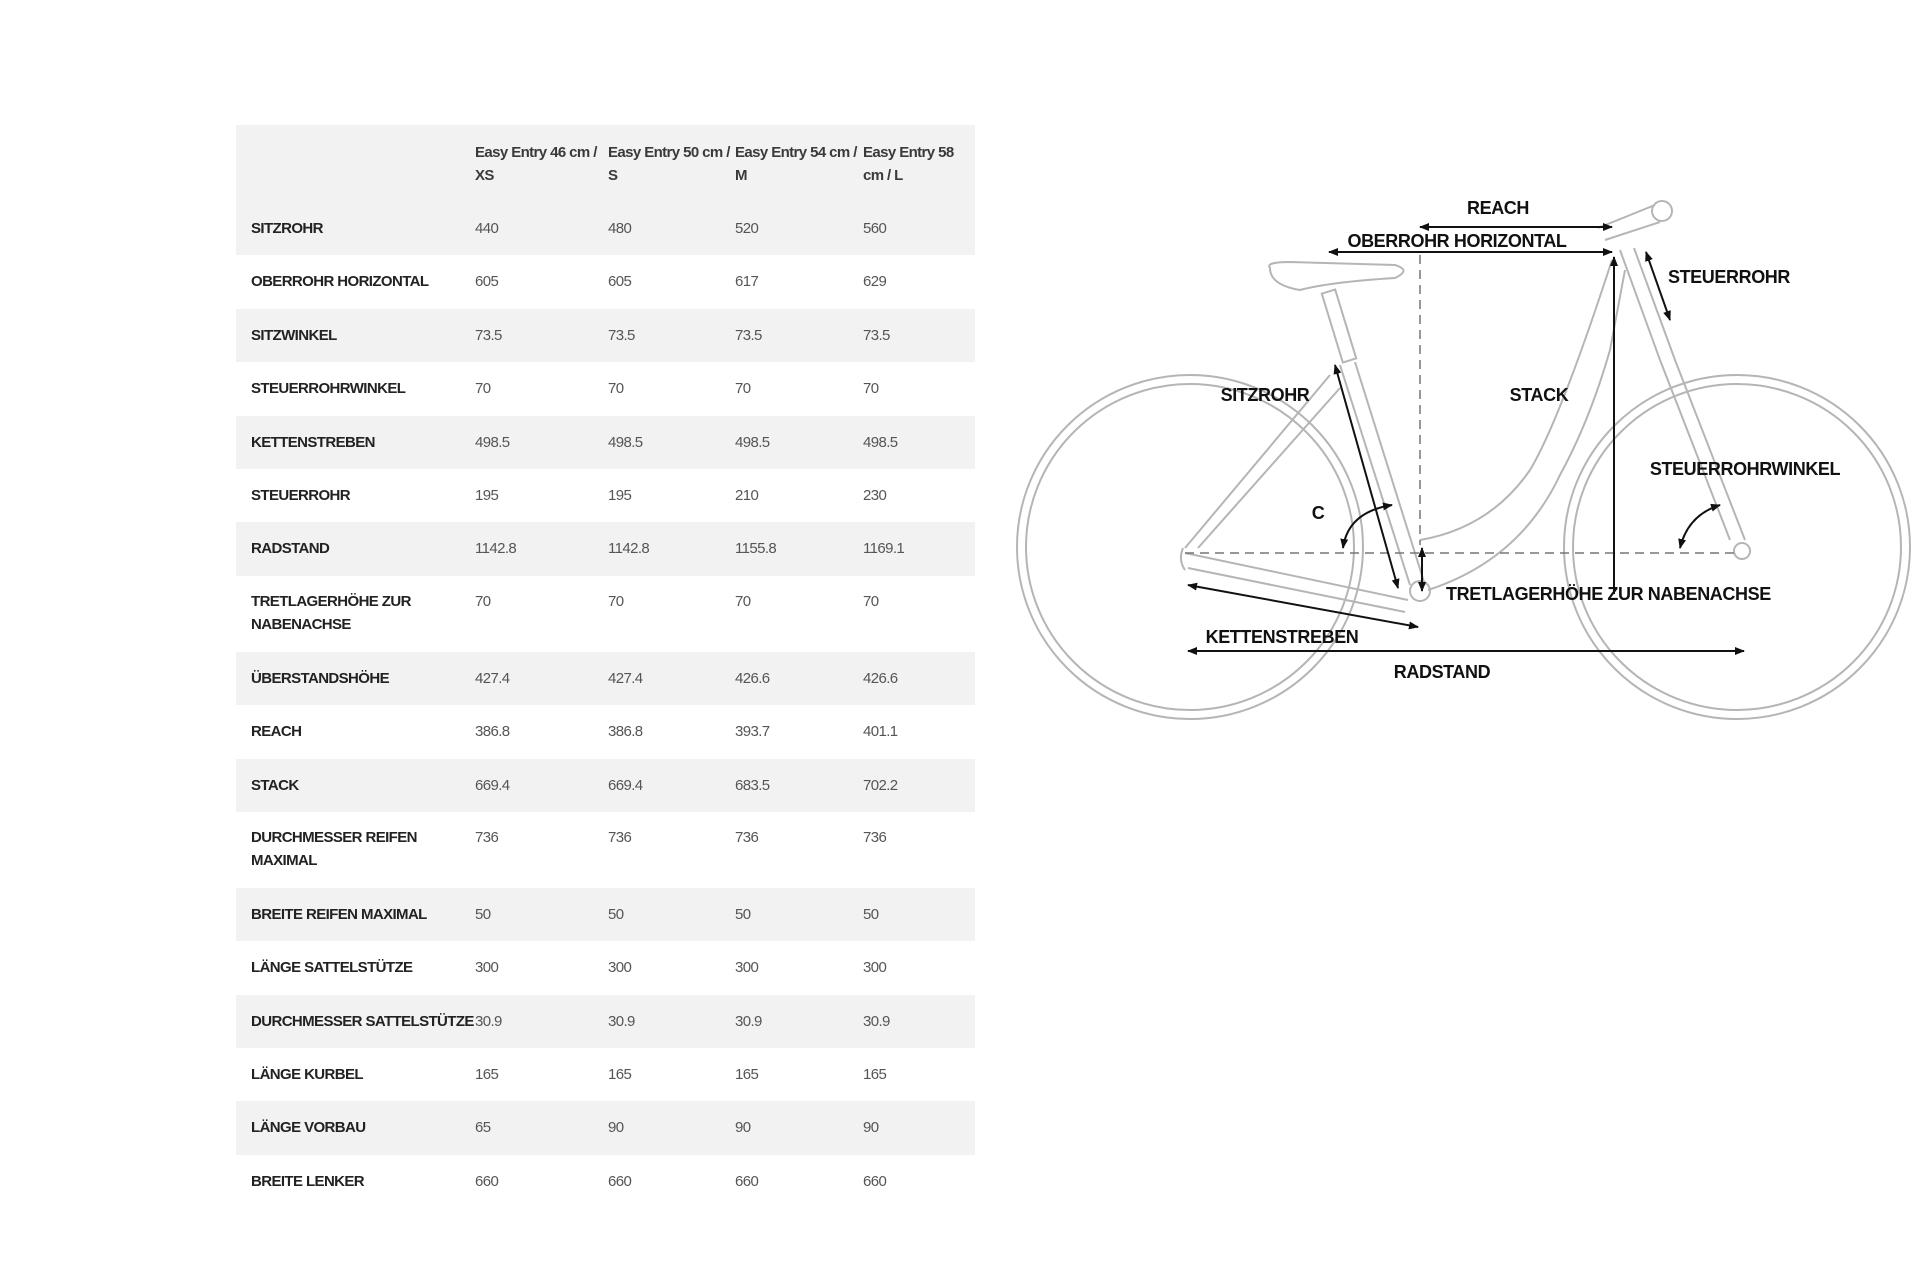 The width and height of the screenshot is (1920, 1280). Describe the element at coordinates (752, 785) in the screenshot. I see `cell-value: 683.5` at that location.